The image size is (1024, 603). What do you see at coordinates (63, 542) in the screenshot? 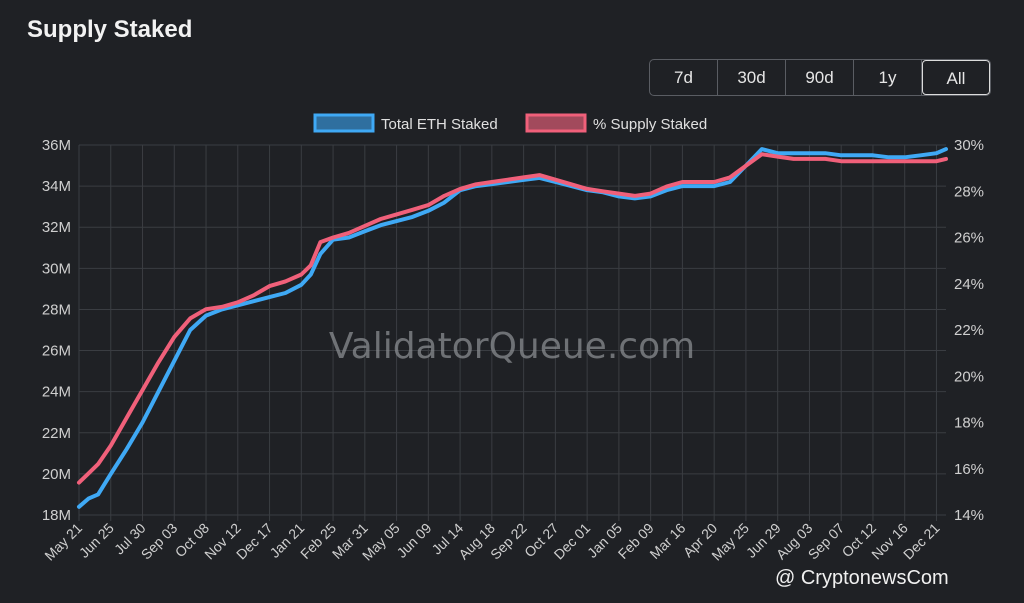
I see `x-tick-label: May 21` at bounding box center [63, 542].